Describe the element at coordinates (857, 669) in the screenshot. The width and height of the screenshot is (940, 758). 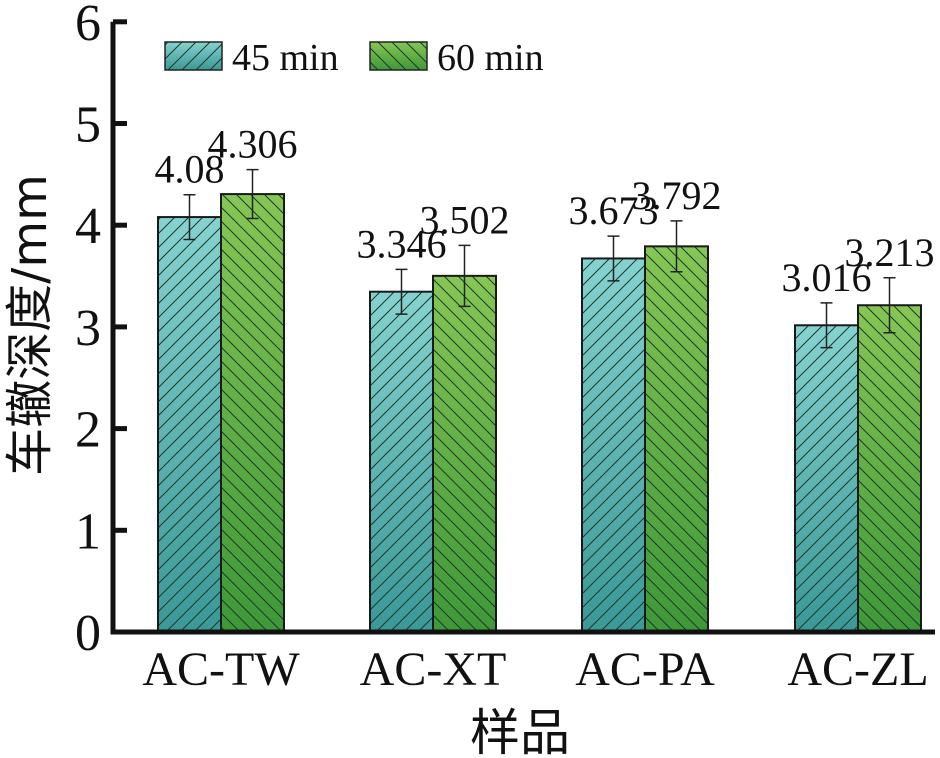
I see `x-tick-label: AC-ZL` at that location.